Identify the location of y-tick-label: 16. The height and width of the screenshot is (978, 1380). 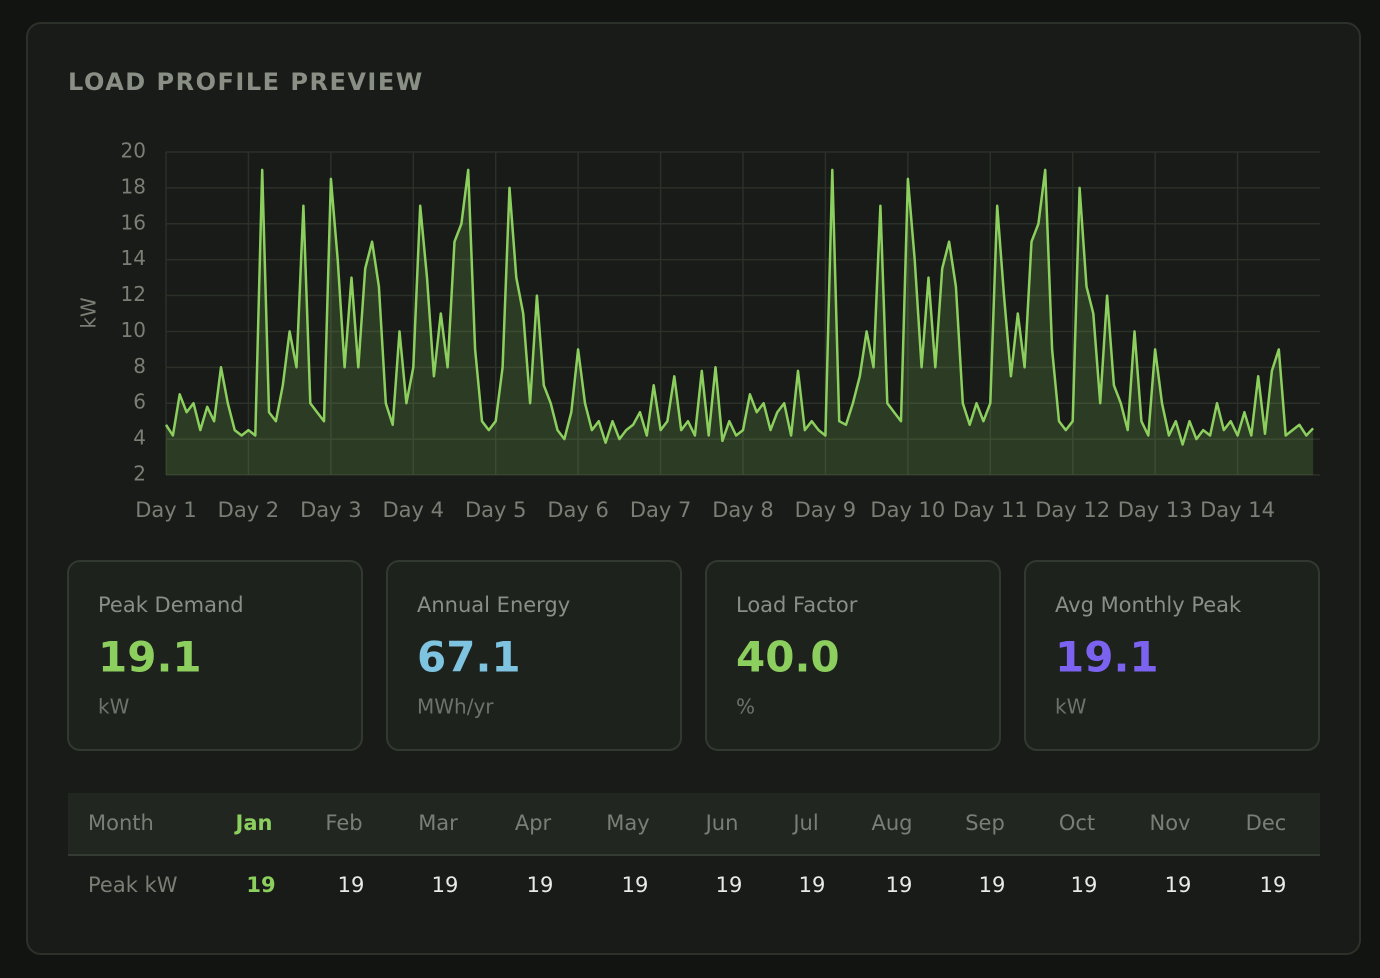
(133, 222).